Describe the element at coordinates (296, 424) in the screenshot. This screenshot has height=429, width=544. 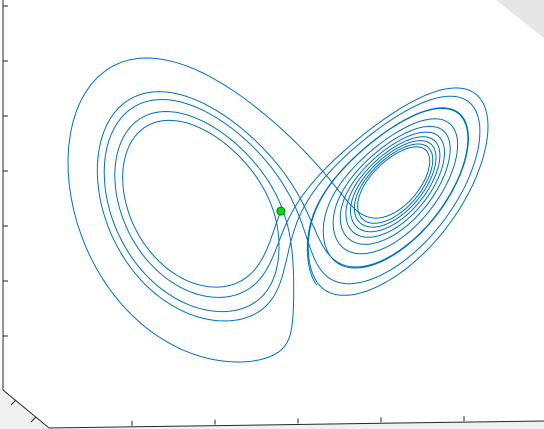
I see `front-axis-edge` at that location.